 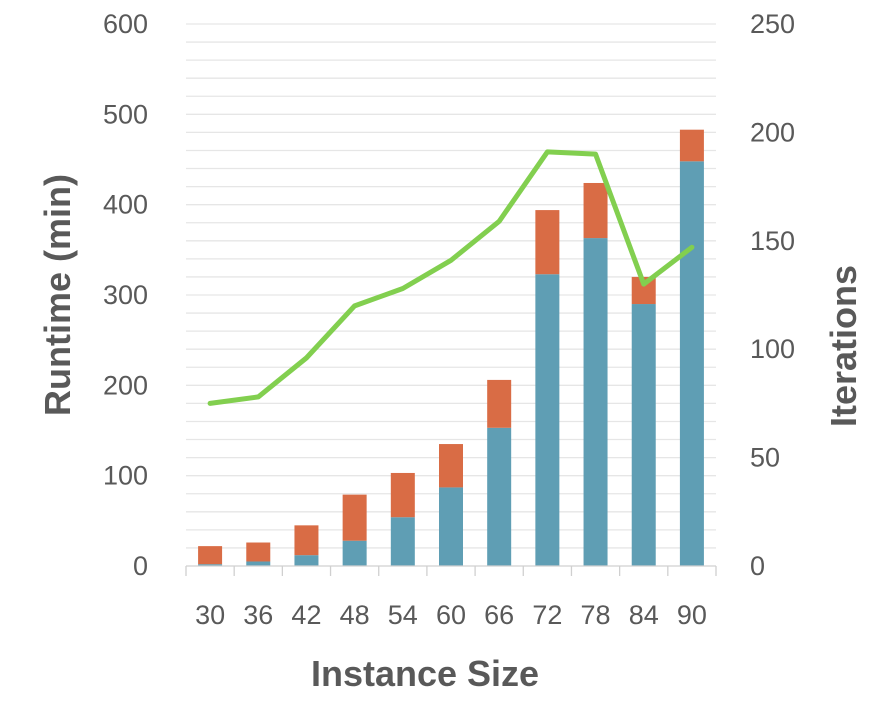 I want to click on x-tick-label: 78, so click(x=596, y=615).